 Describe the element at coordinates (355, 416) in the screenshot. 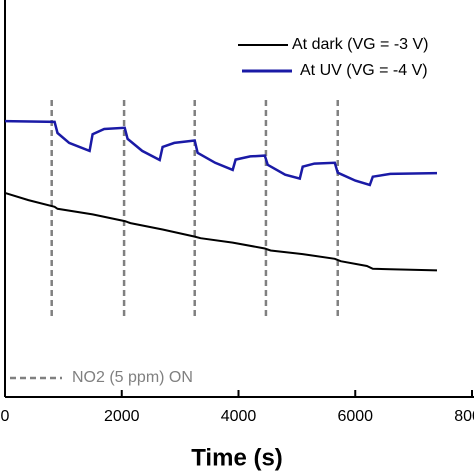

I see `x-tick-label: 6000` at that location.